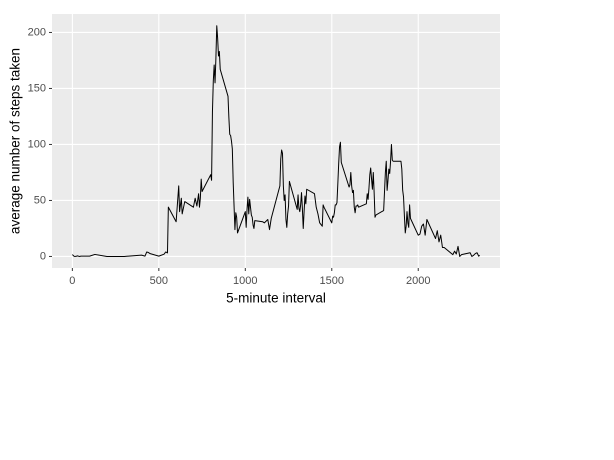  I want to click on x-tick-label: 0, so click(72, 281).